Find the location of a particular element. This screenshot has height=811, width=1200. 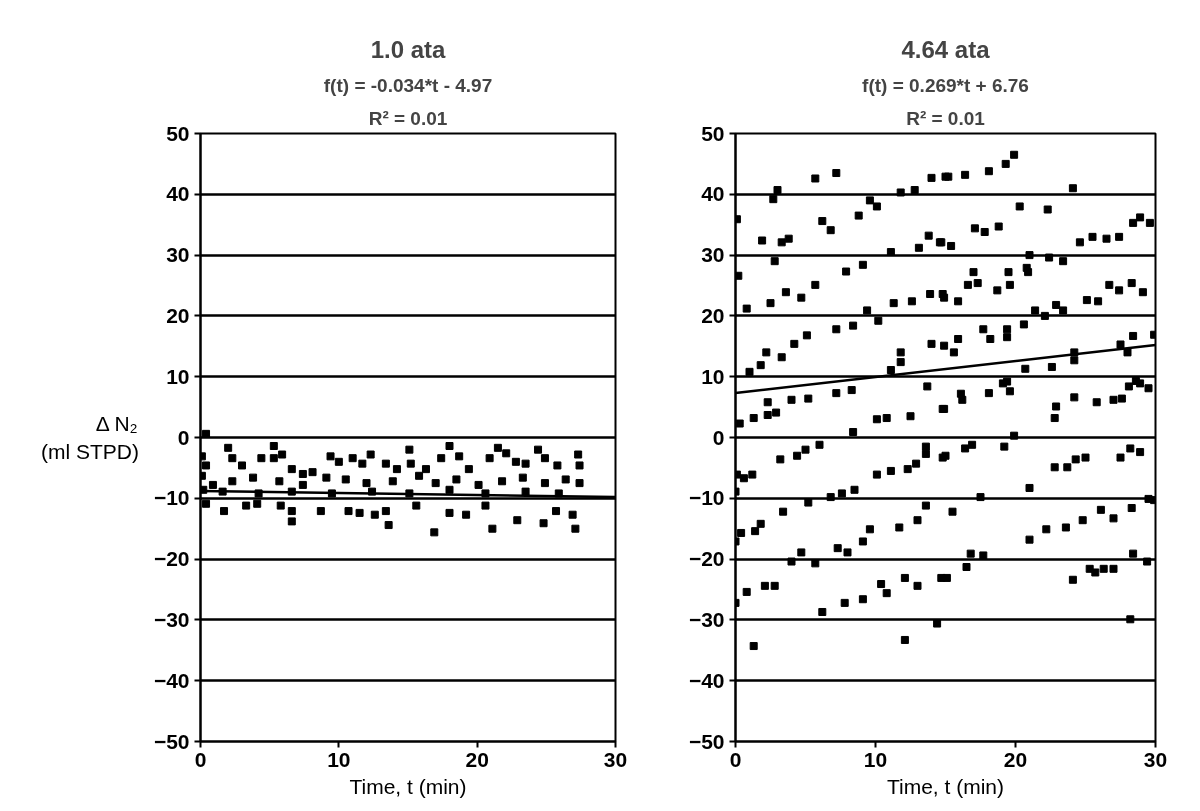

chart-title: 4.64 ata is located at coordinates (946, 49).